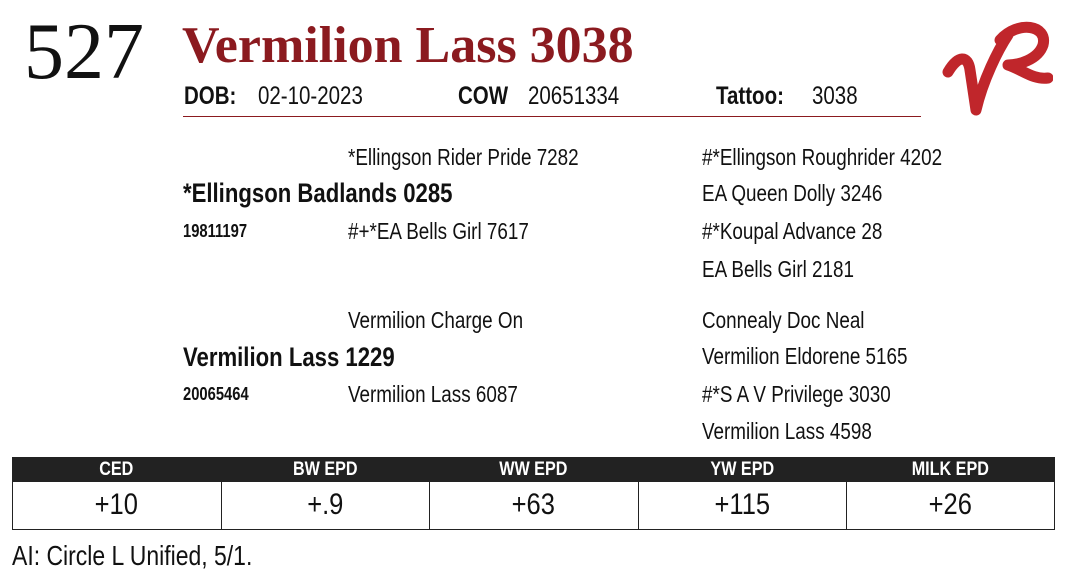 This screenshot has height=588, width=1075. I want to click on epd-header: CED, so click(116, 469).